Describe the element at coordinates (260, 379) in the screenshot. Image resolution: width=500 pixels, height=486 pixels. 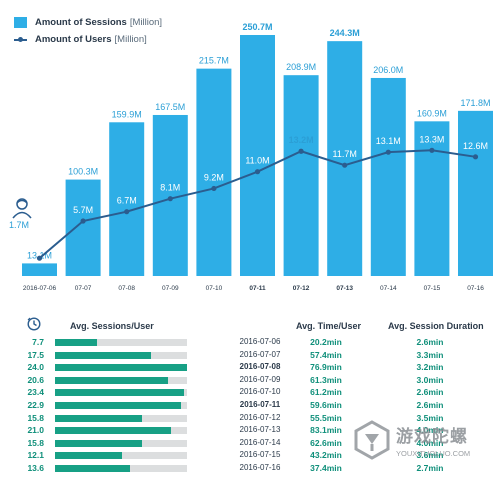
I see `row-date: 2016-07-09` at that location.